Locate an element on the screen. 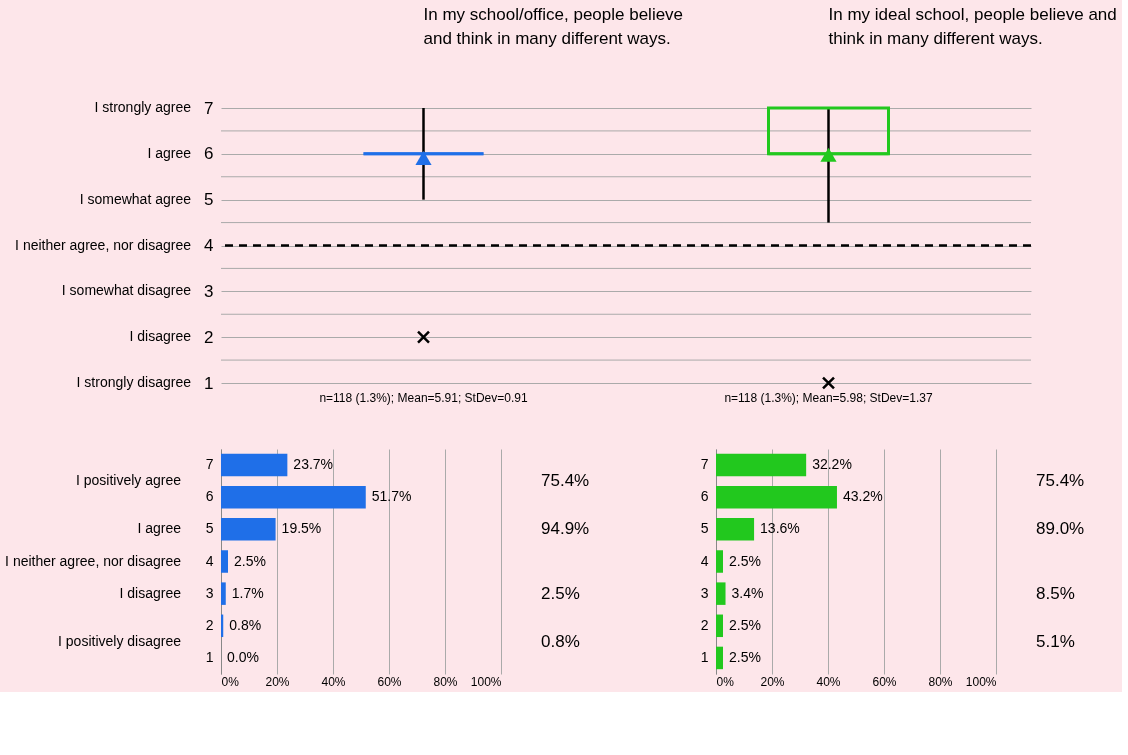 Image resolution: width=1128 pixels, height=755 pixels. text: n=118 (1.3%); Mean=5.98; StDev=1.37 is located at coordinates (828, 398).